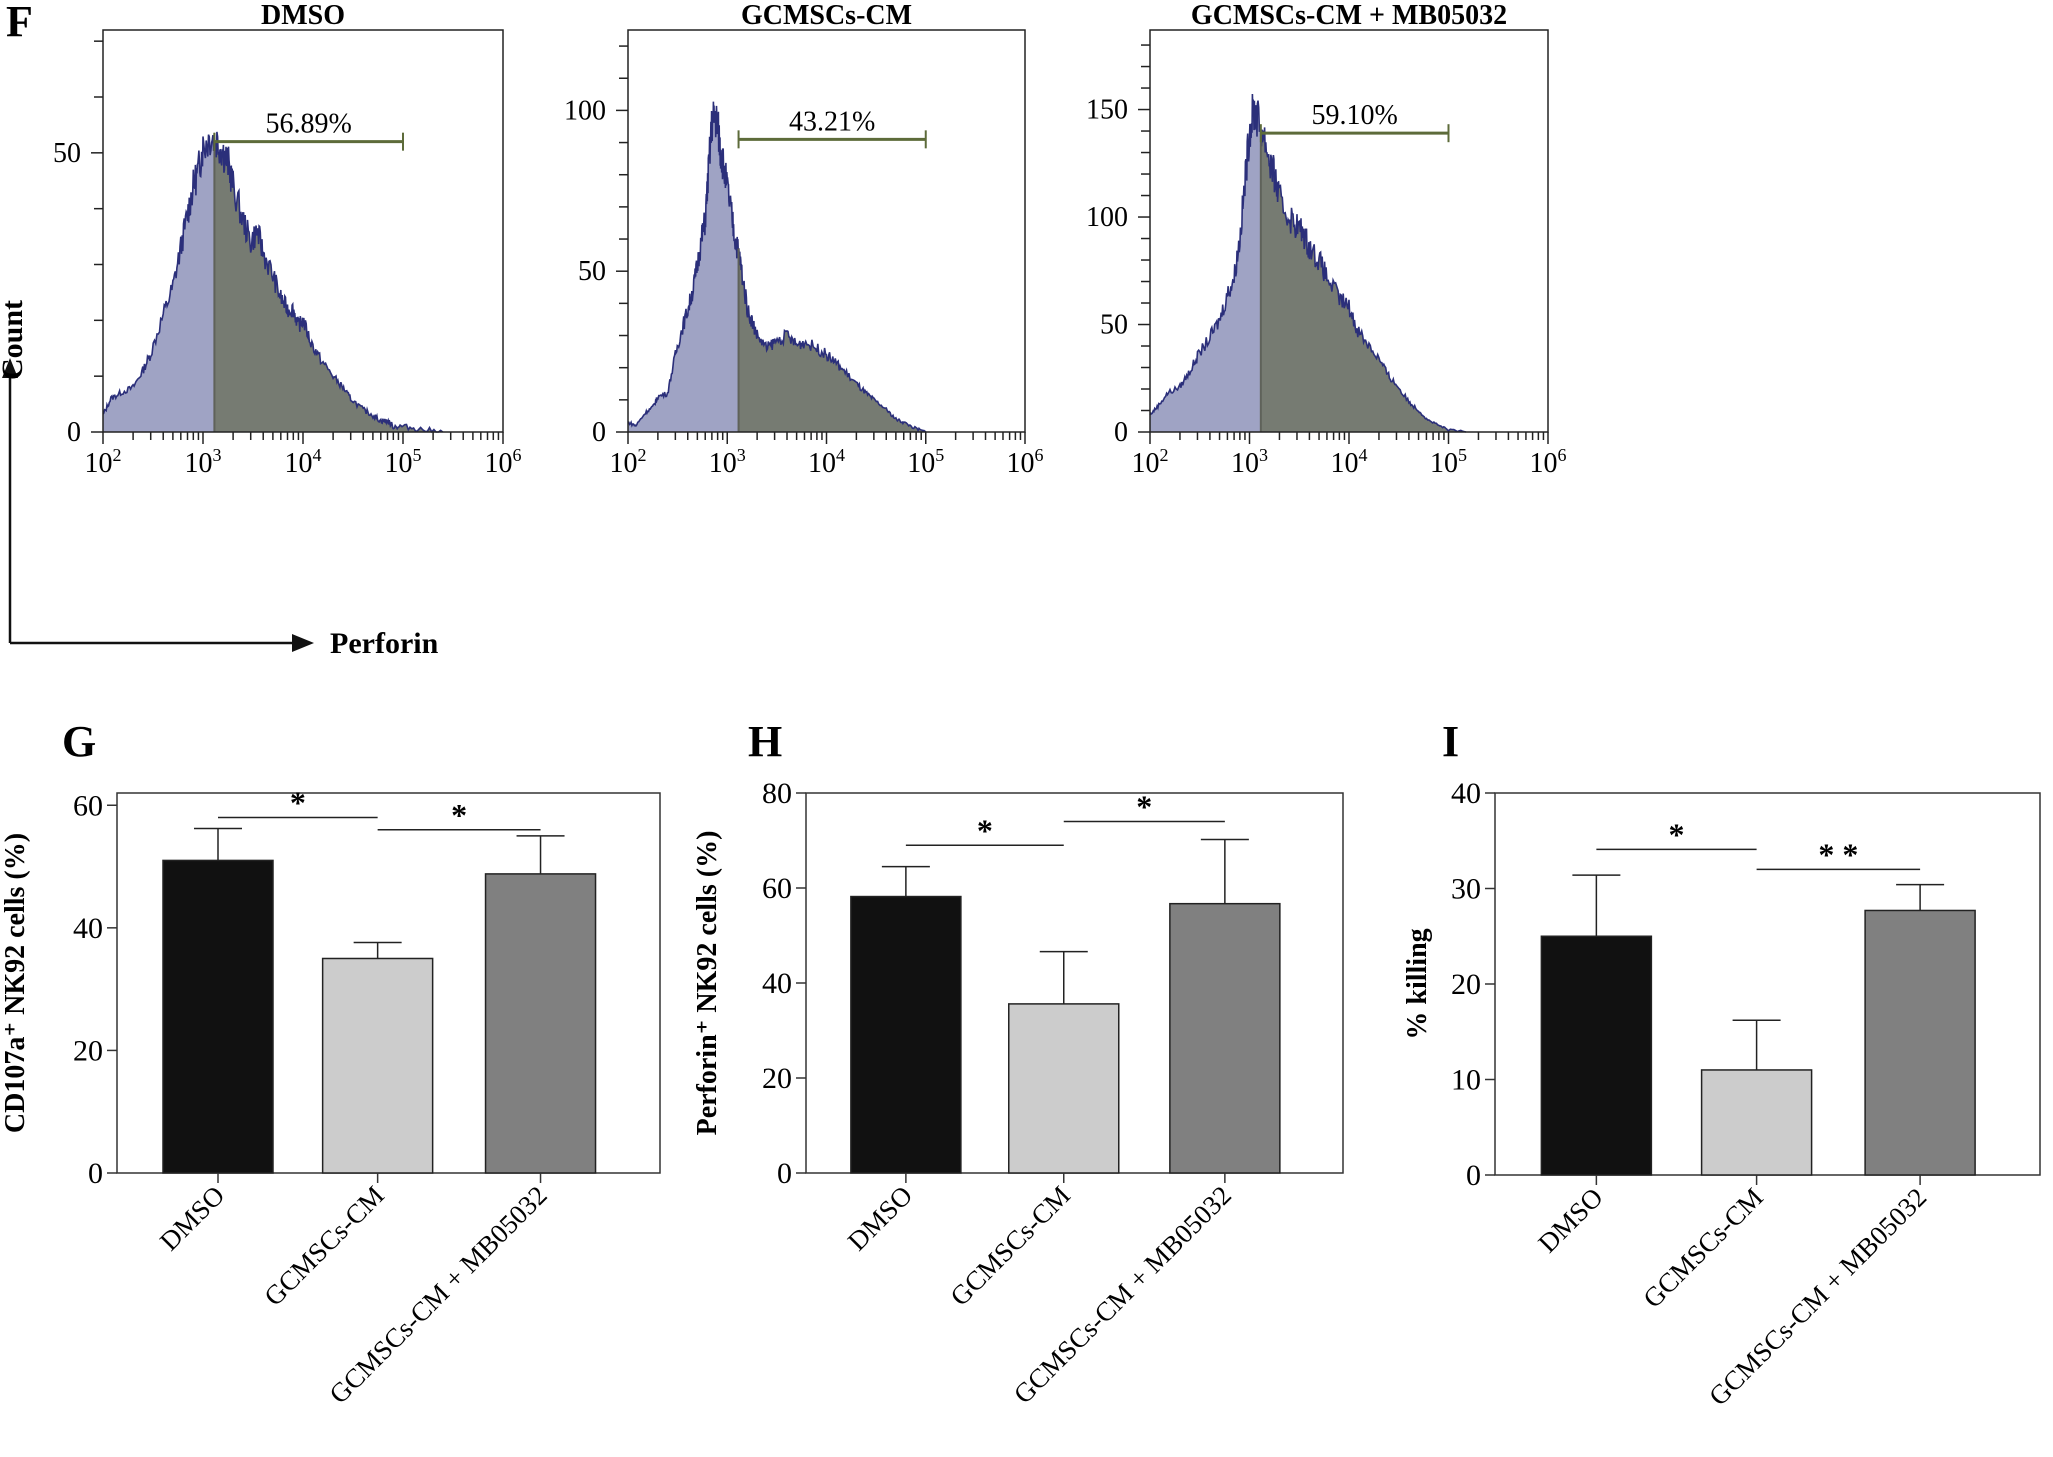 This screenshot has width=2053, height=1457. What do you see at coordinates (15, 983) in the screenshot?
I see `y-axis-title: CD107a⁺ NK92 cells (%)` at bounding box center [15, 983].